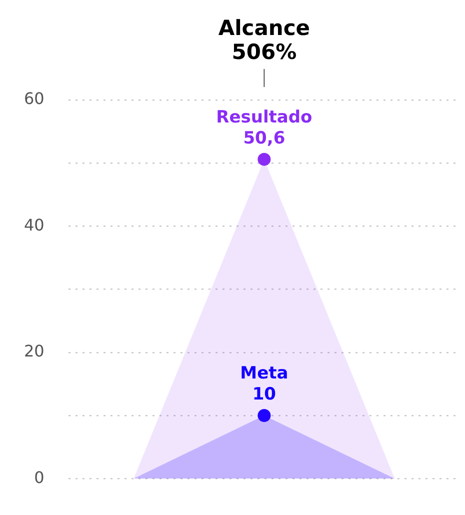 The image size is (465, 515). What do you see at coordinates (34, 224) in the screenshot?
I see `y-tick-label: 40` at bounding box center [34, 224].